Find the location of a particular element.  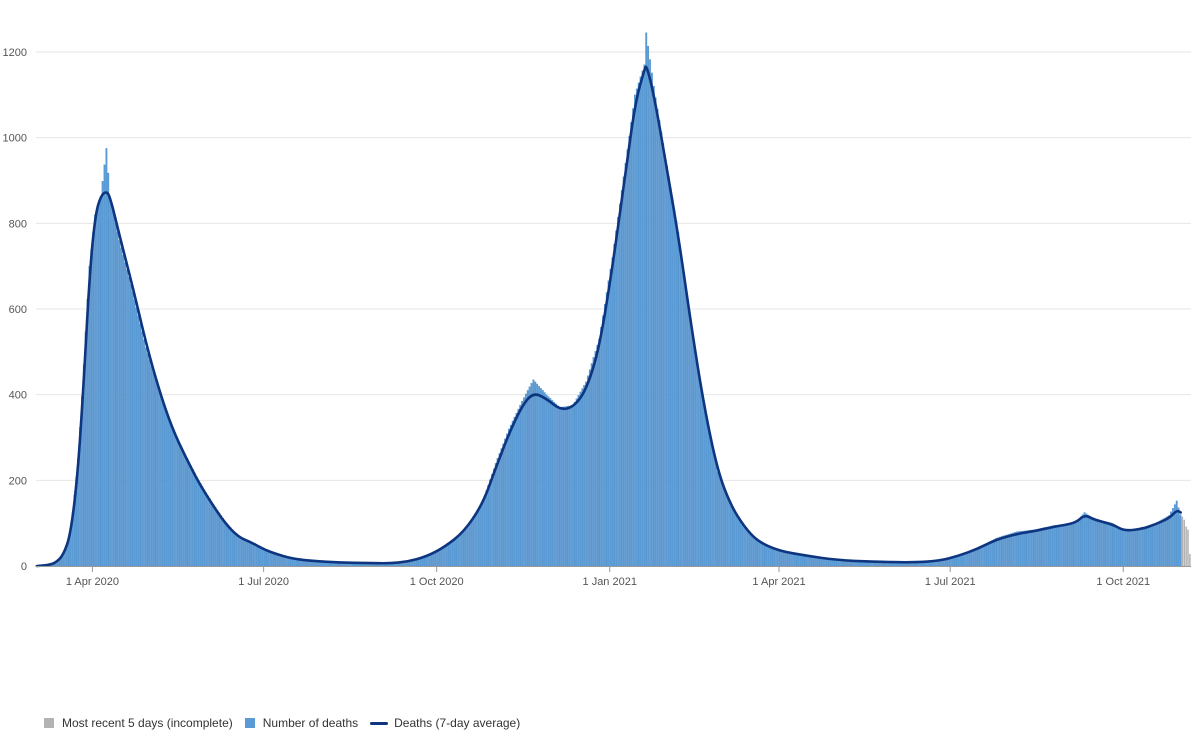

incomplete-bars-layer is located at coordinates (1186, 541).